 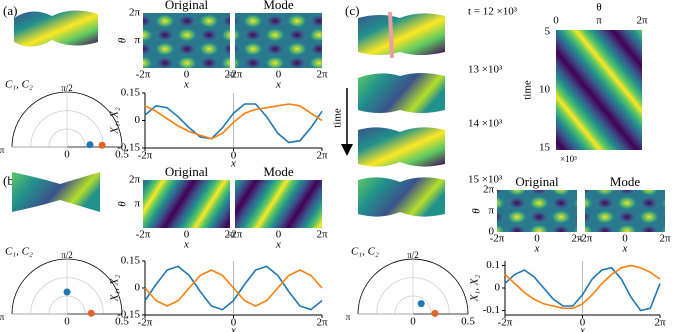 I want to click on tick-label: 5, so click(x=548, y=32).